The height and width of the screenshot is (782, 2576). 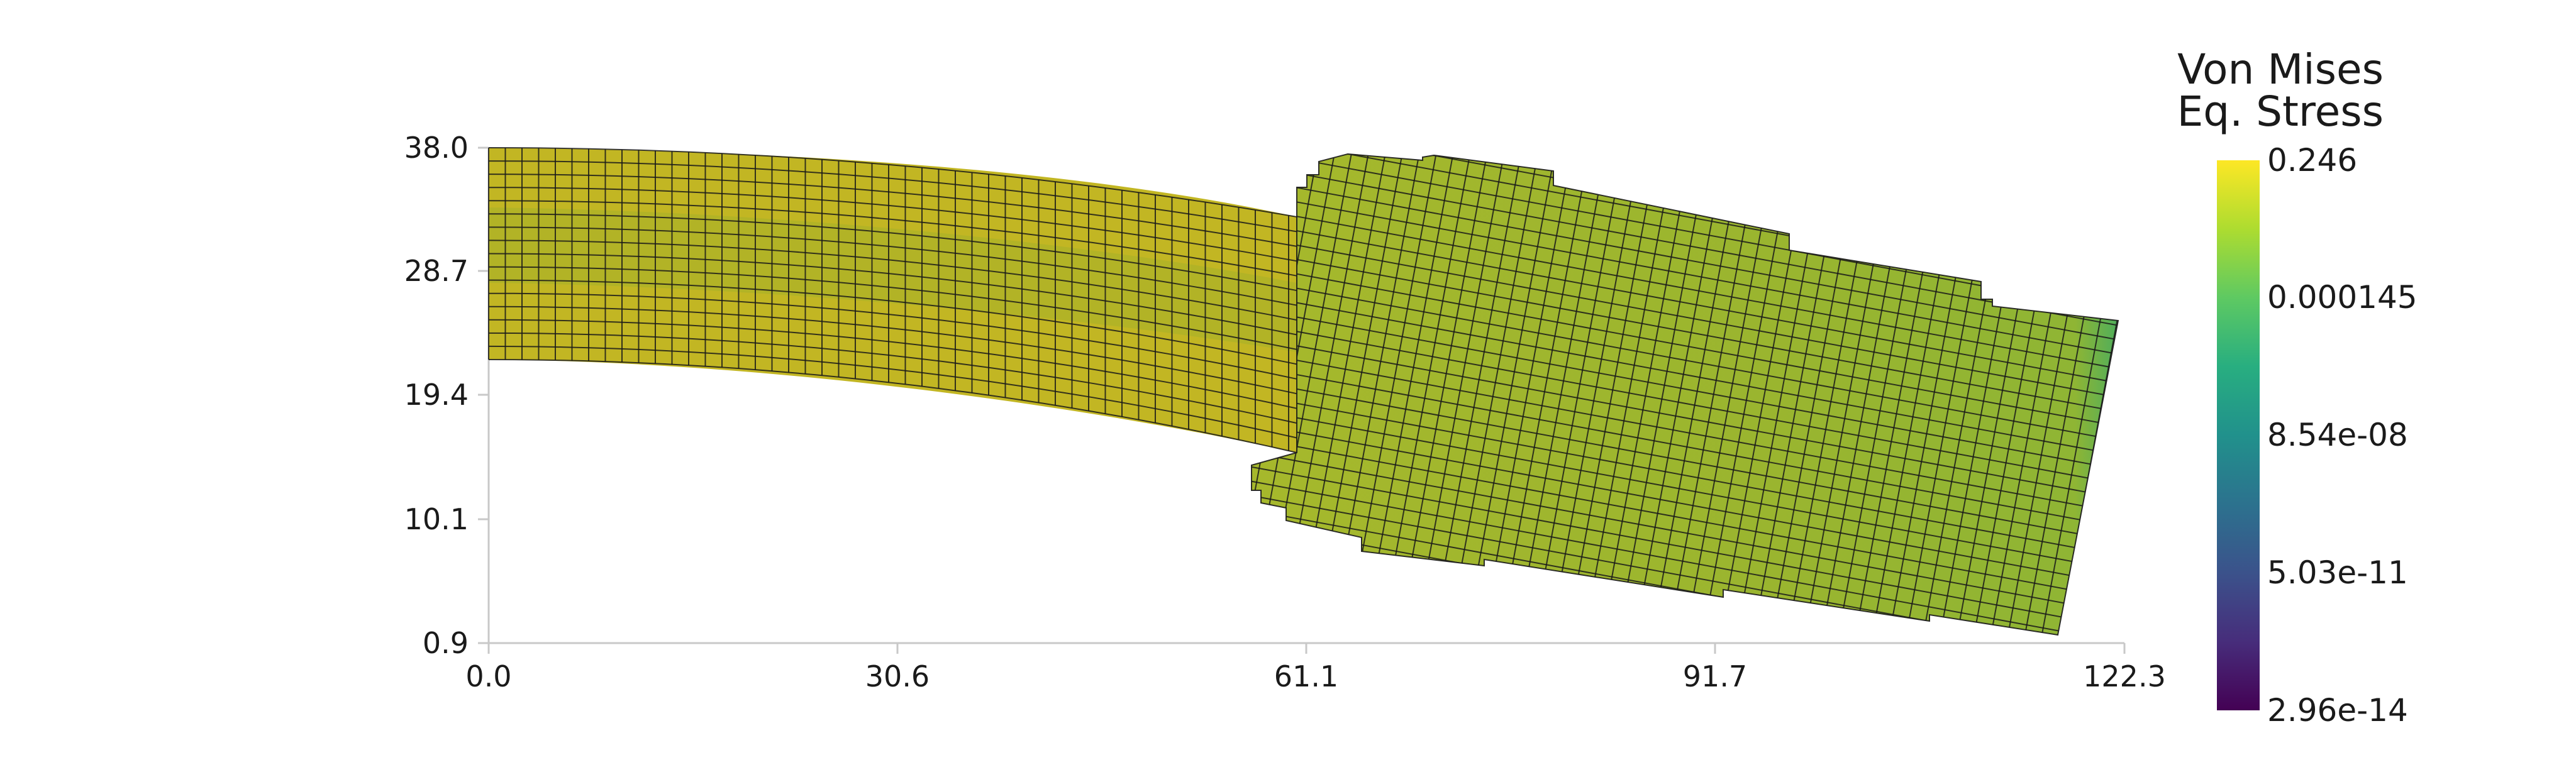 What do you see at coordinates (436, 271) in the screenshot?
I see `y-tick-label: 28.7` at bounding box center [436, 271].